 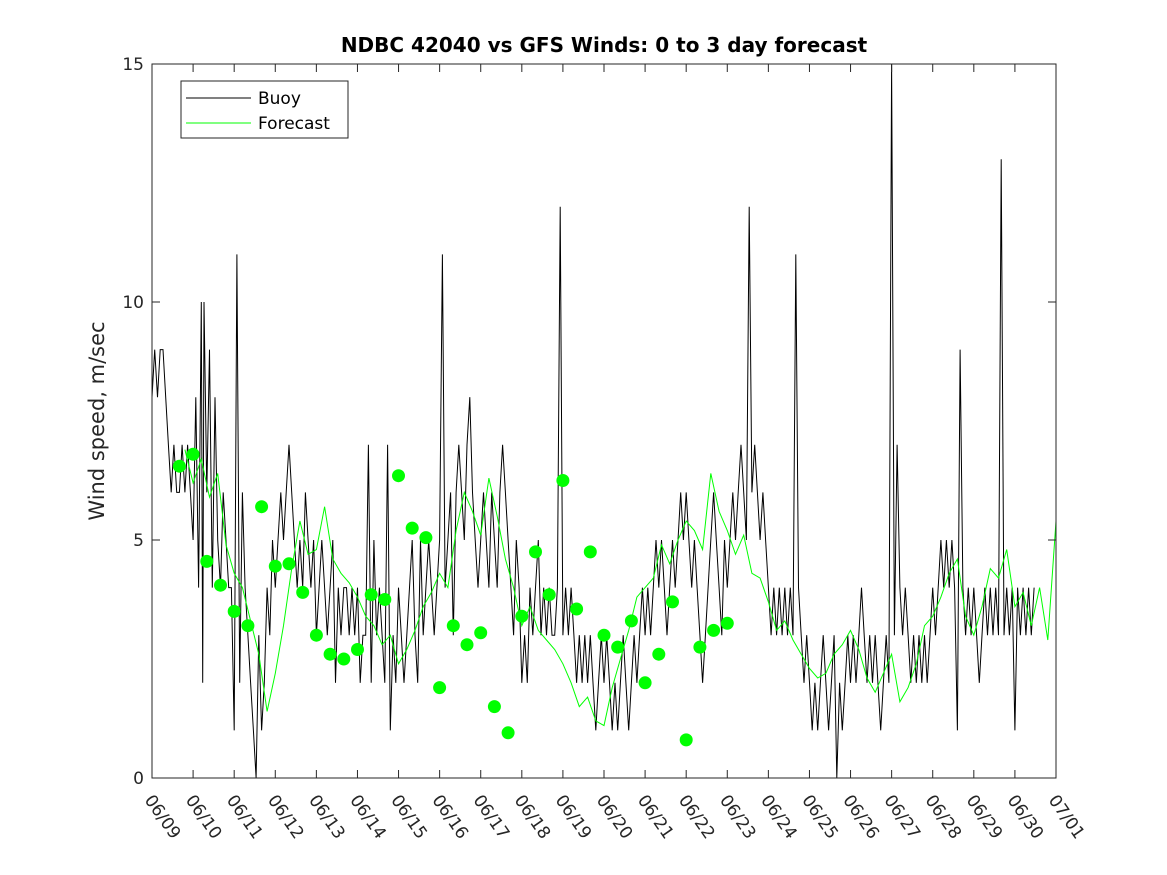 What do you see at coordinates (1025, 817) in the screenshot?
I see `x-tick-label: 06/30` at bounding box center [1025, 817].